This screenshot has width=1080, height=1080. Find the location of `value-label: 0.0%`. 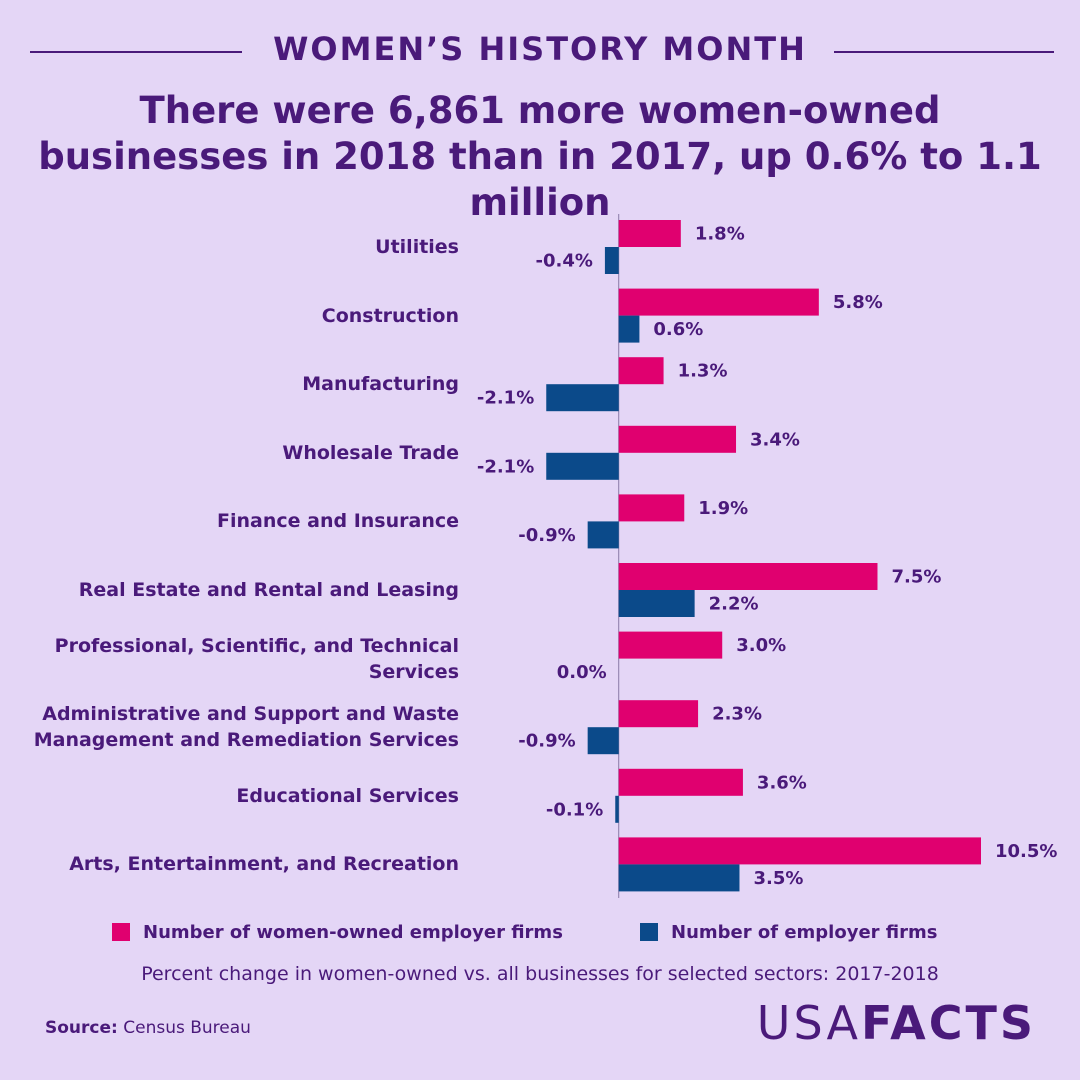

value-label: 0.0% is located at coordinates (582, 672).